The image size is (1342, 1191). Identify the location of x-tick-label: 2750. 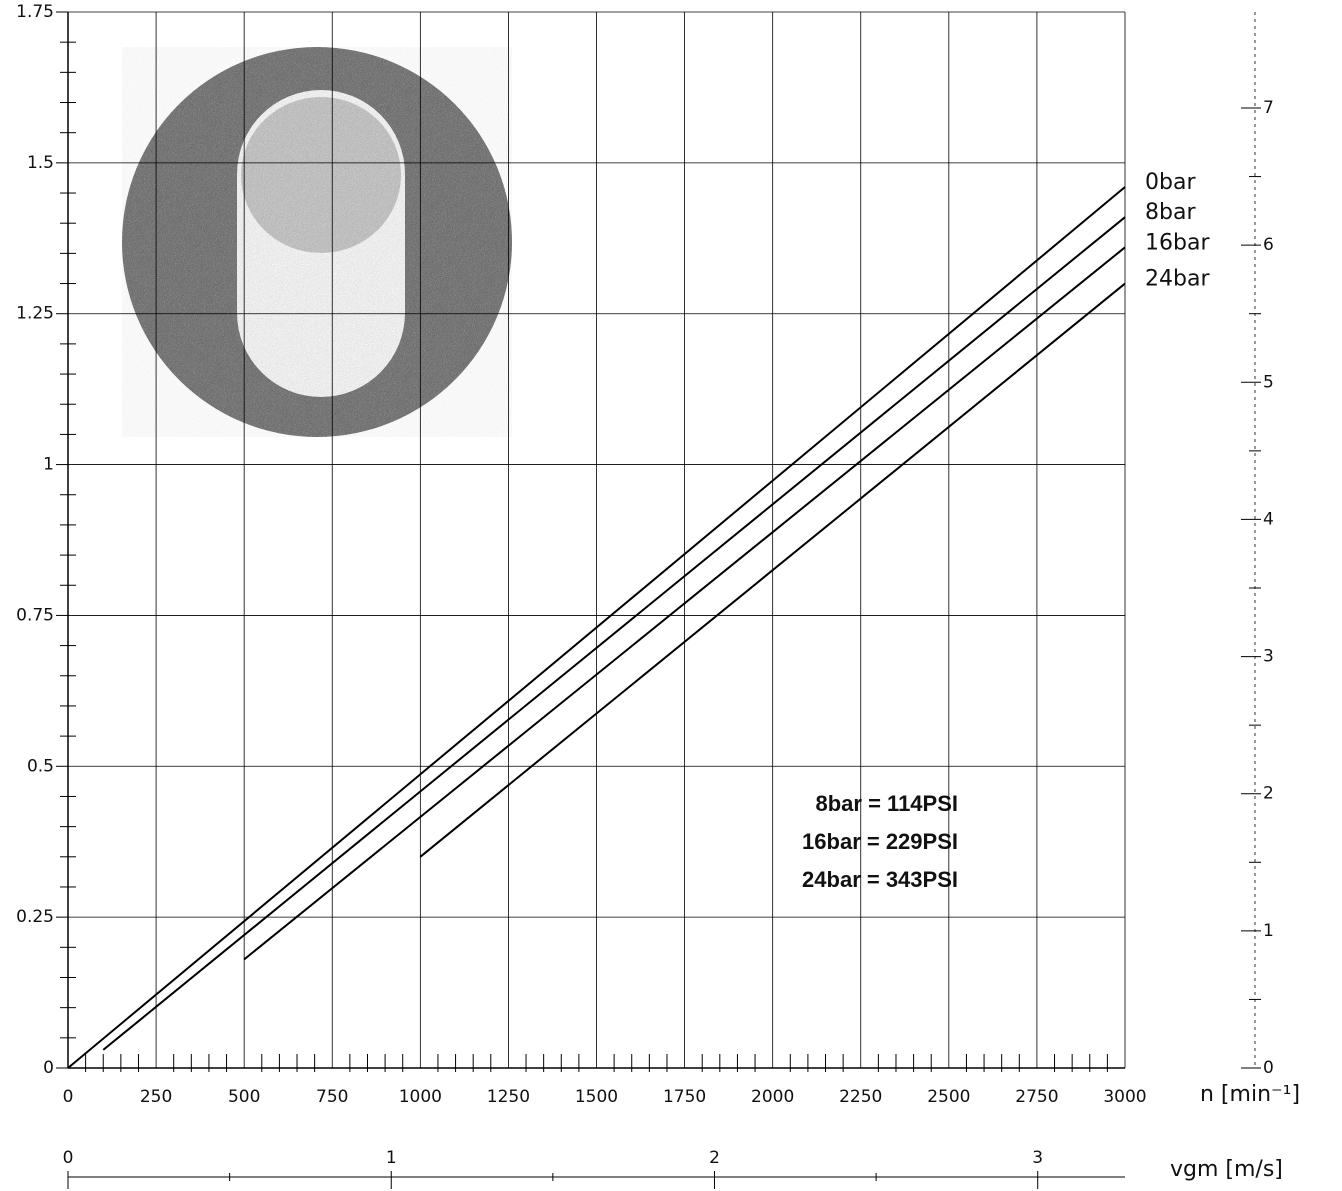
(1036, 1097).